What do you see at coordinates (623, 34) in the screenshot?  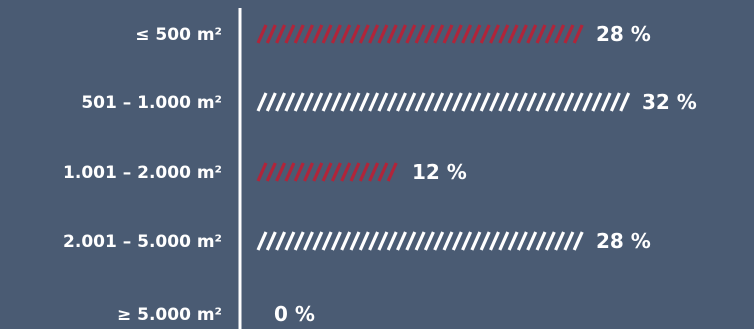 I see `value-label: 28 %` at bounding box center [623, 34].